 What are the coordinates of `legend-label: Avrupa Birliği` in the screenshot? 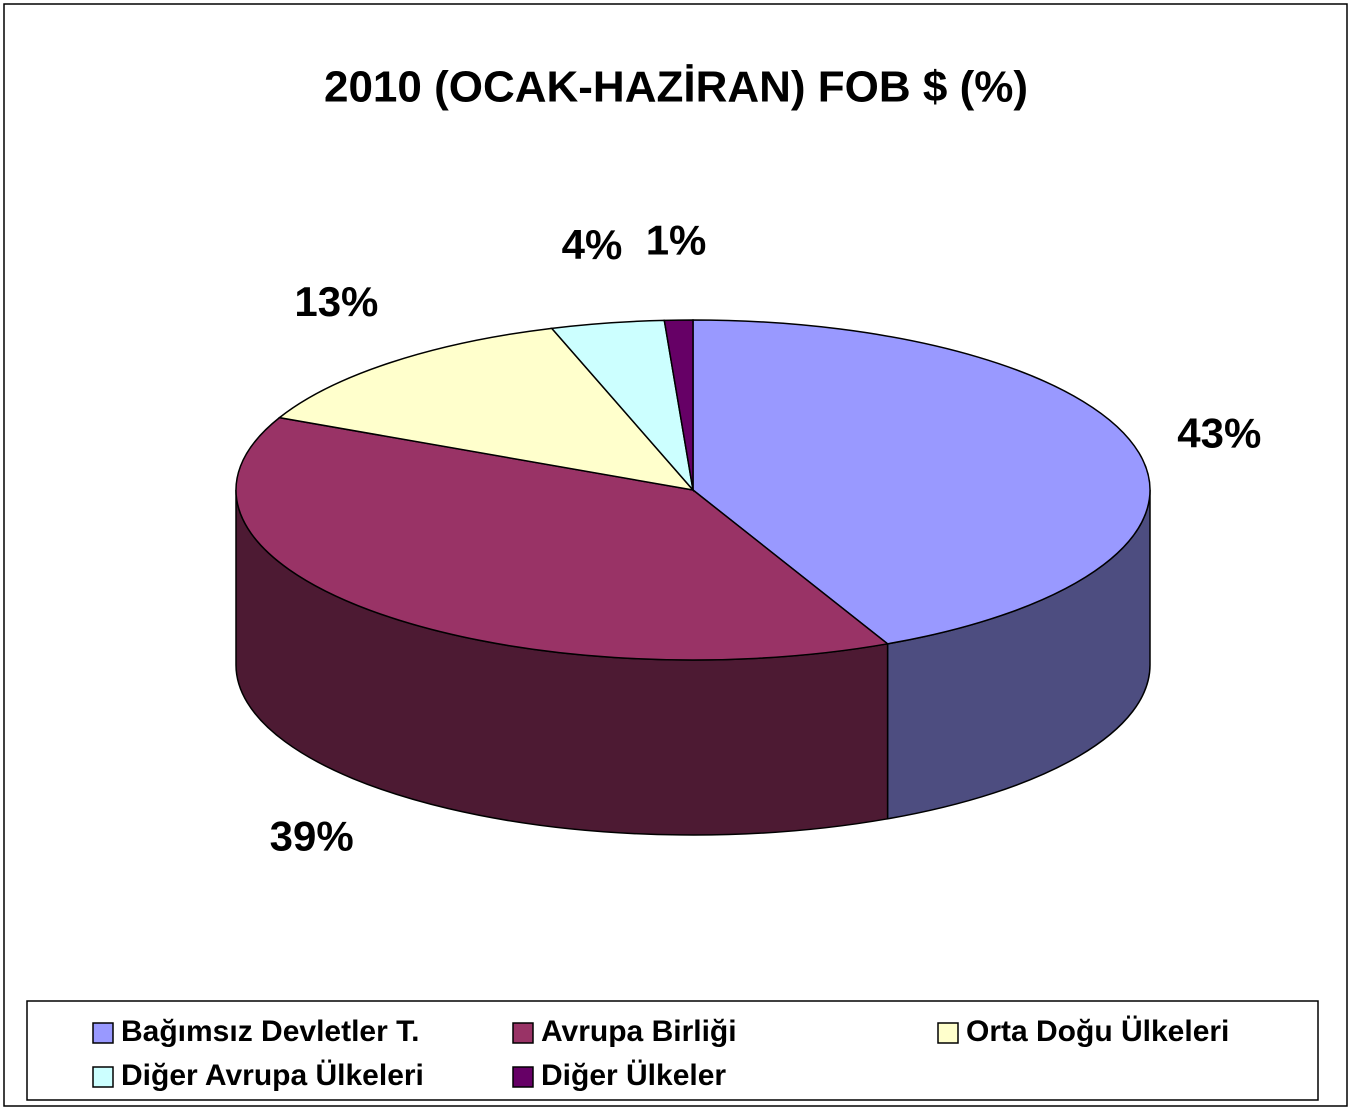 It's located at (639, 1031).